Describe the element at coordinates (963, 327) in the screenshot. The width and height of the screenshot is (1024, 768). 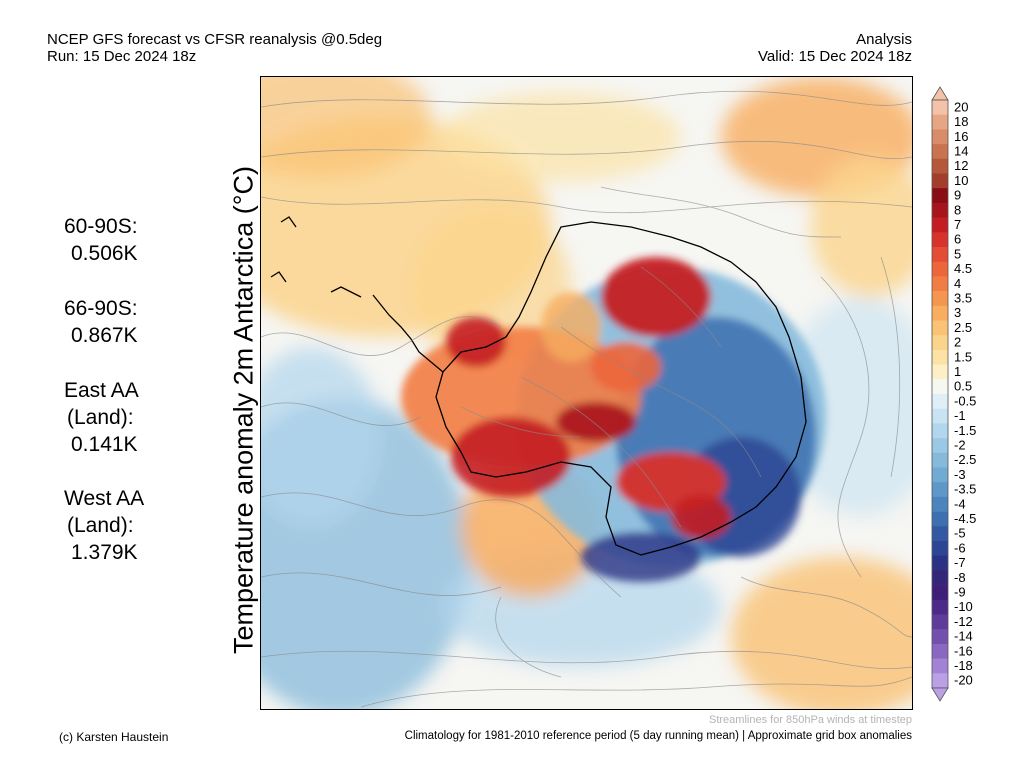
I see `colorbar-label: 2.5` at that location.